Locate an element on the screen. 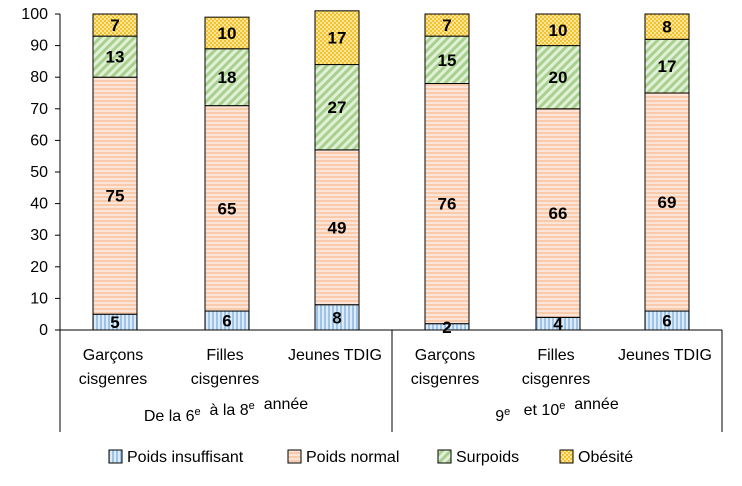 The height and width of the screenshot is (486, 742). data-label: 66 is located at coordinates (558, 213).